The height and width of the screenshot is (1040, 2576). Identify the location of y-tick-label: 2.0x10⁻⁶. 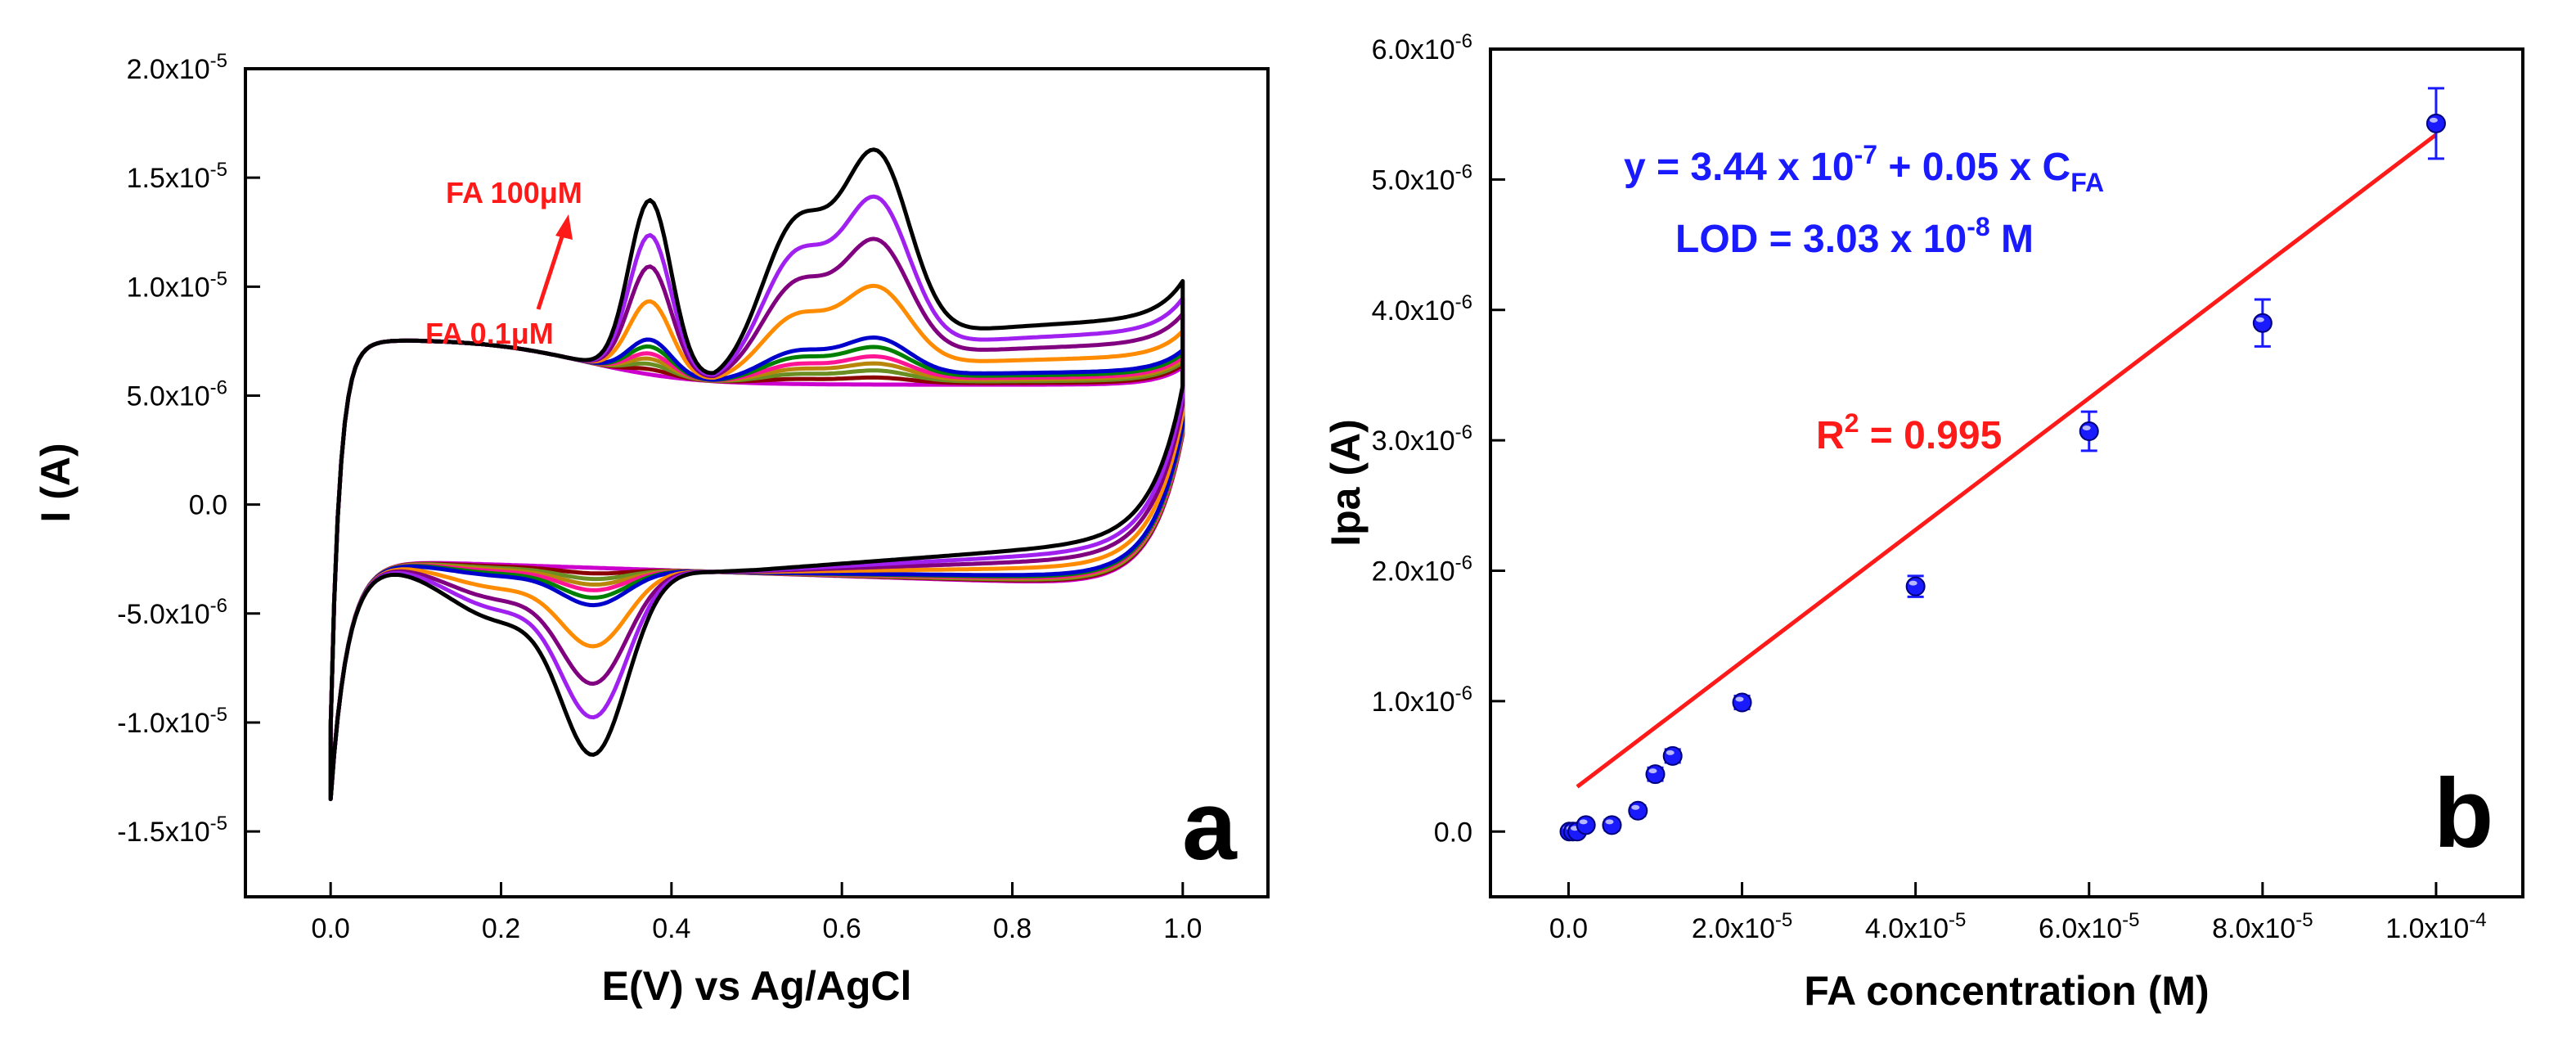
(1422, 570).